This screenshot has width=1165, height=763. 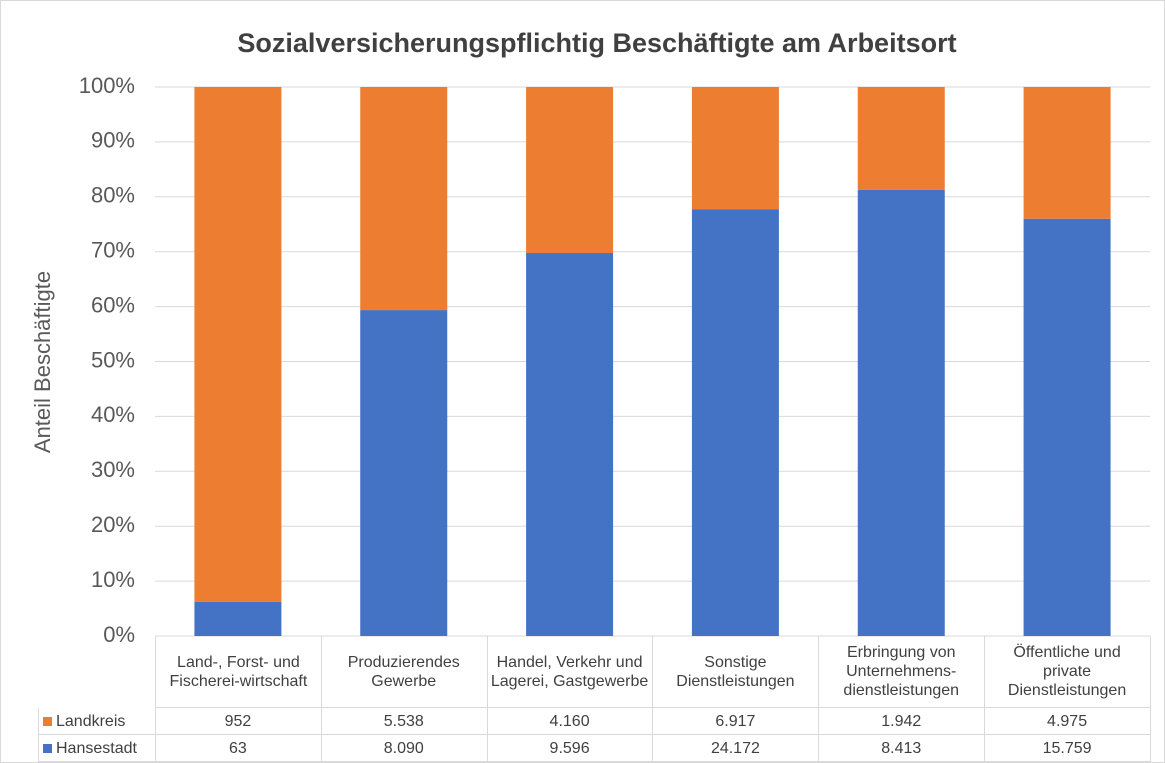 What do you see at coordinates (42, 362) in the screenshot?
I see `y-axis-label: Anteil Beschäftigte` at bounding box center [42, 362].